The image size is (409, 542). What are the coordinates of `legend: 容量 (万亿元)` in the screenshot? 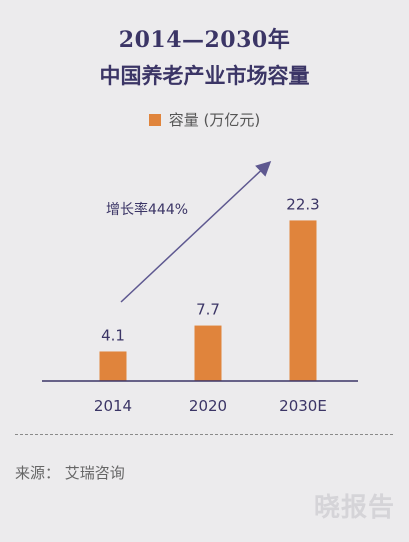 It's located at (204, 119).